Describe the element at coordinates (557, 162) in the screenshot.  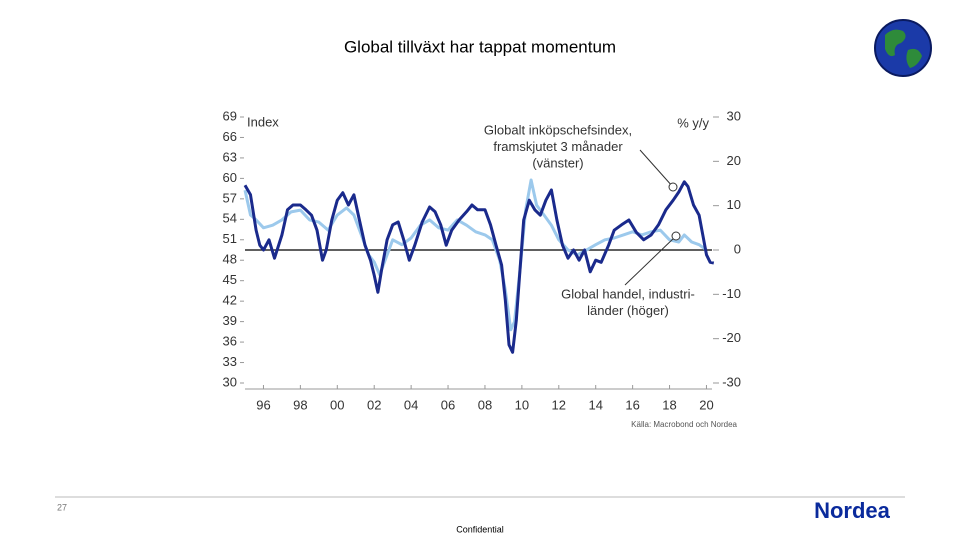
I see `annotation-text: (vänster)` at that location.